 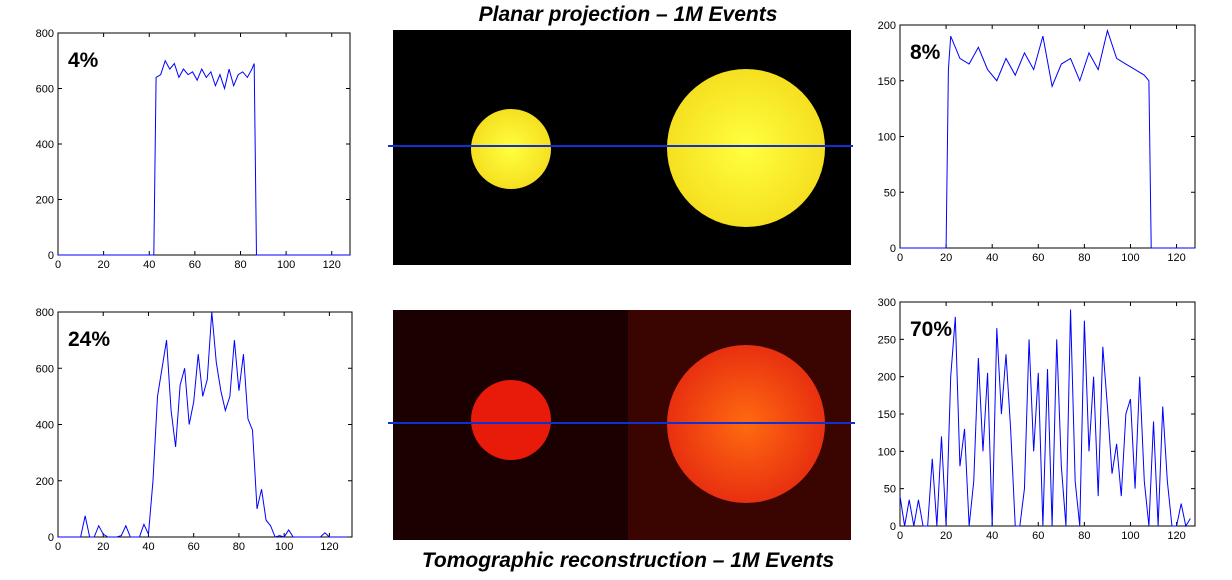 I want to click on image-title: Planar projection – 1M Events, so click(x=628, y=14).